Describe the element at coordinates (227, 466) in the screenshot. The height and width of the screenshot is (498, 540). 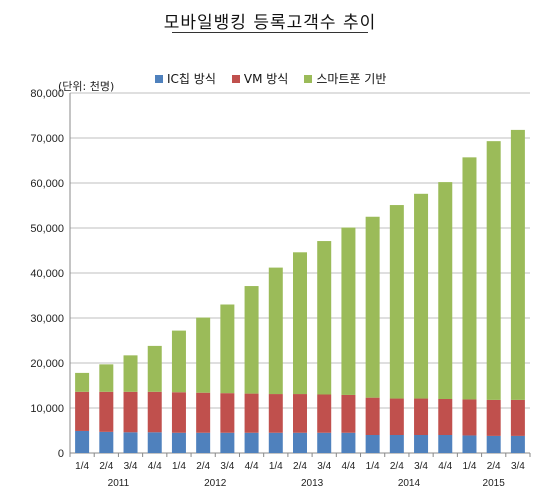
I see `x-tick-label-6: 3/4` at that location.